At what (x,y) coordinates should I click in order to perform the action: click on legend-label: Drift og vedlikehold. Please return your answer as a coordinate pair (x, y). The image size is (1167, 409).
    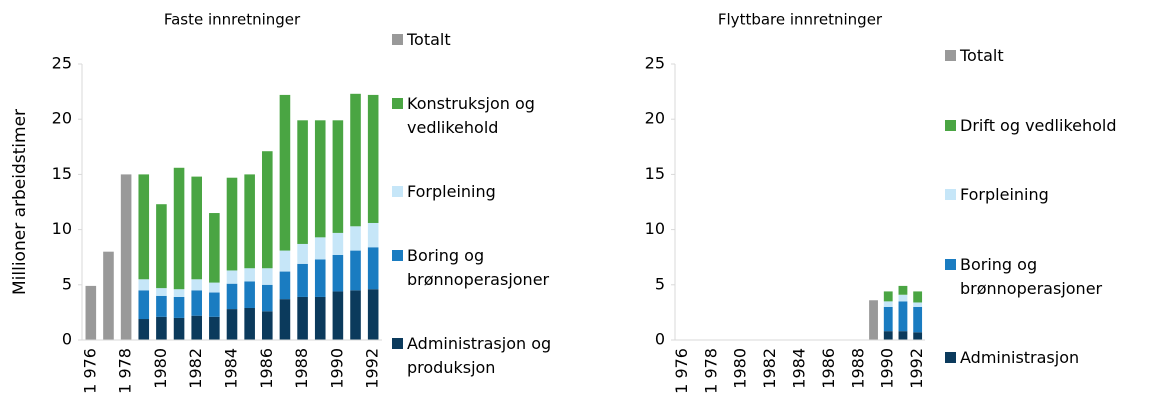
    Looking at the image, I should click on (1038, 125).